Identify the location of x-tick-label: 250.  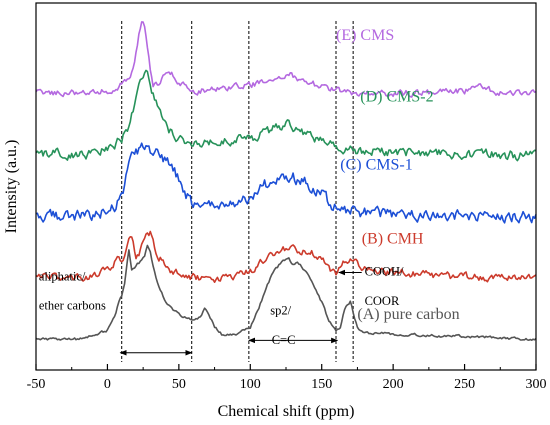
(464, 384).